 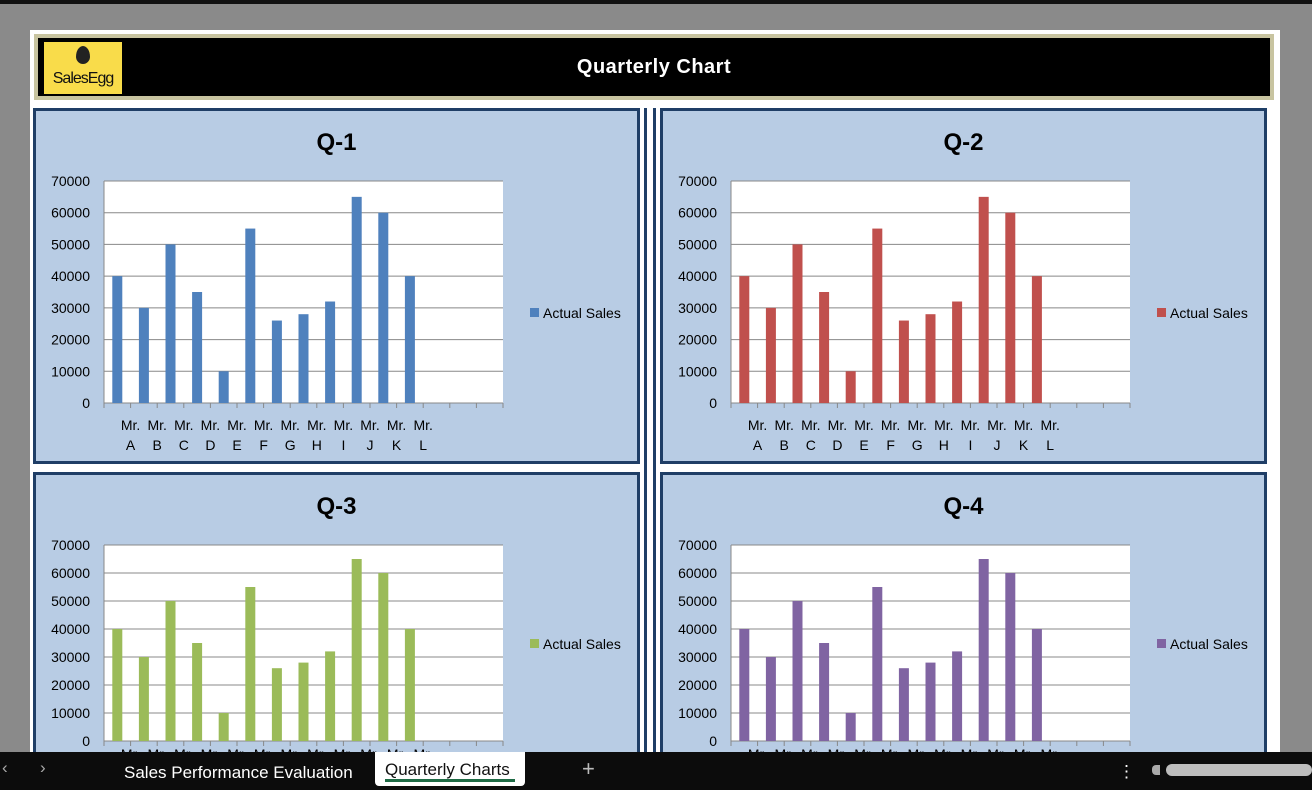 What do you see at coordinates (963, 142) in the screenshot?
I see `chart-title: Q-2` at bounding box center [963, 142].